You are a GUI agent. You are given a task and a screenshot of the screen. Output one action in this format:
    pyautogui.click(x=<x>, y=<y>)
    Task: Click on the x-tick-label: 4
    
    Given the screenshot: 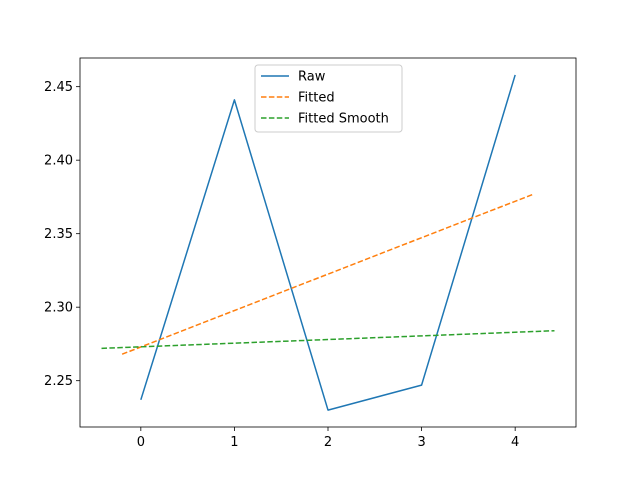 What is the action you would take?
    pyautogui.click(x=515, y=442)
    